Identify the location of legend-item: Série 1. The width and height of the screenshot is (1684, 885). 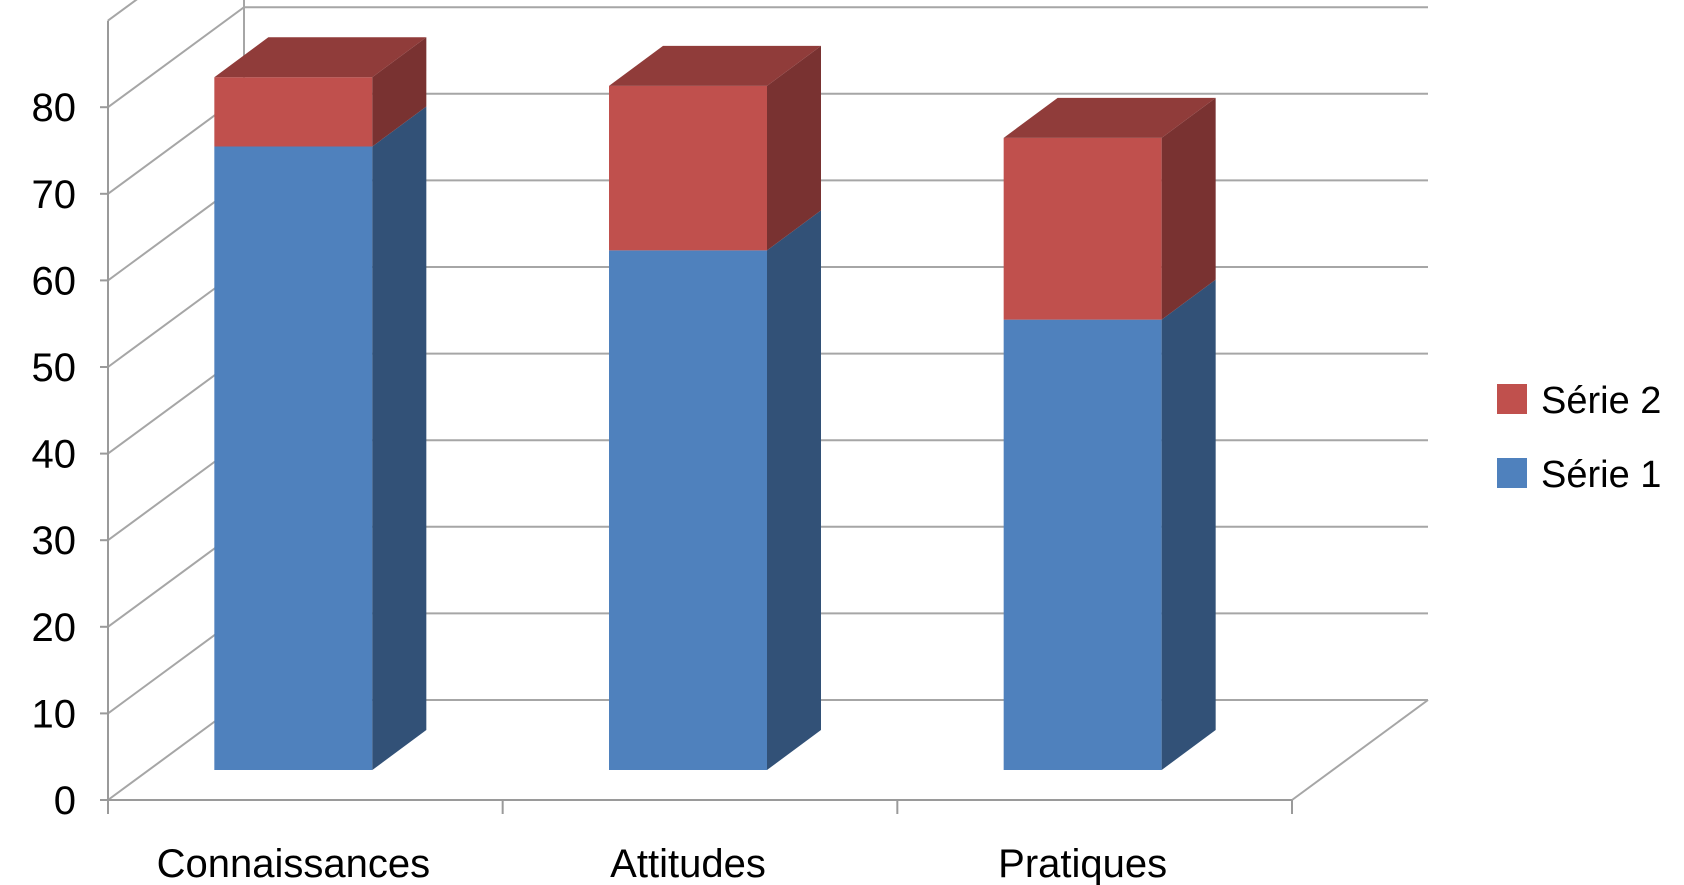
(1579, 475).